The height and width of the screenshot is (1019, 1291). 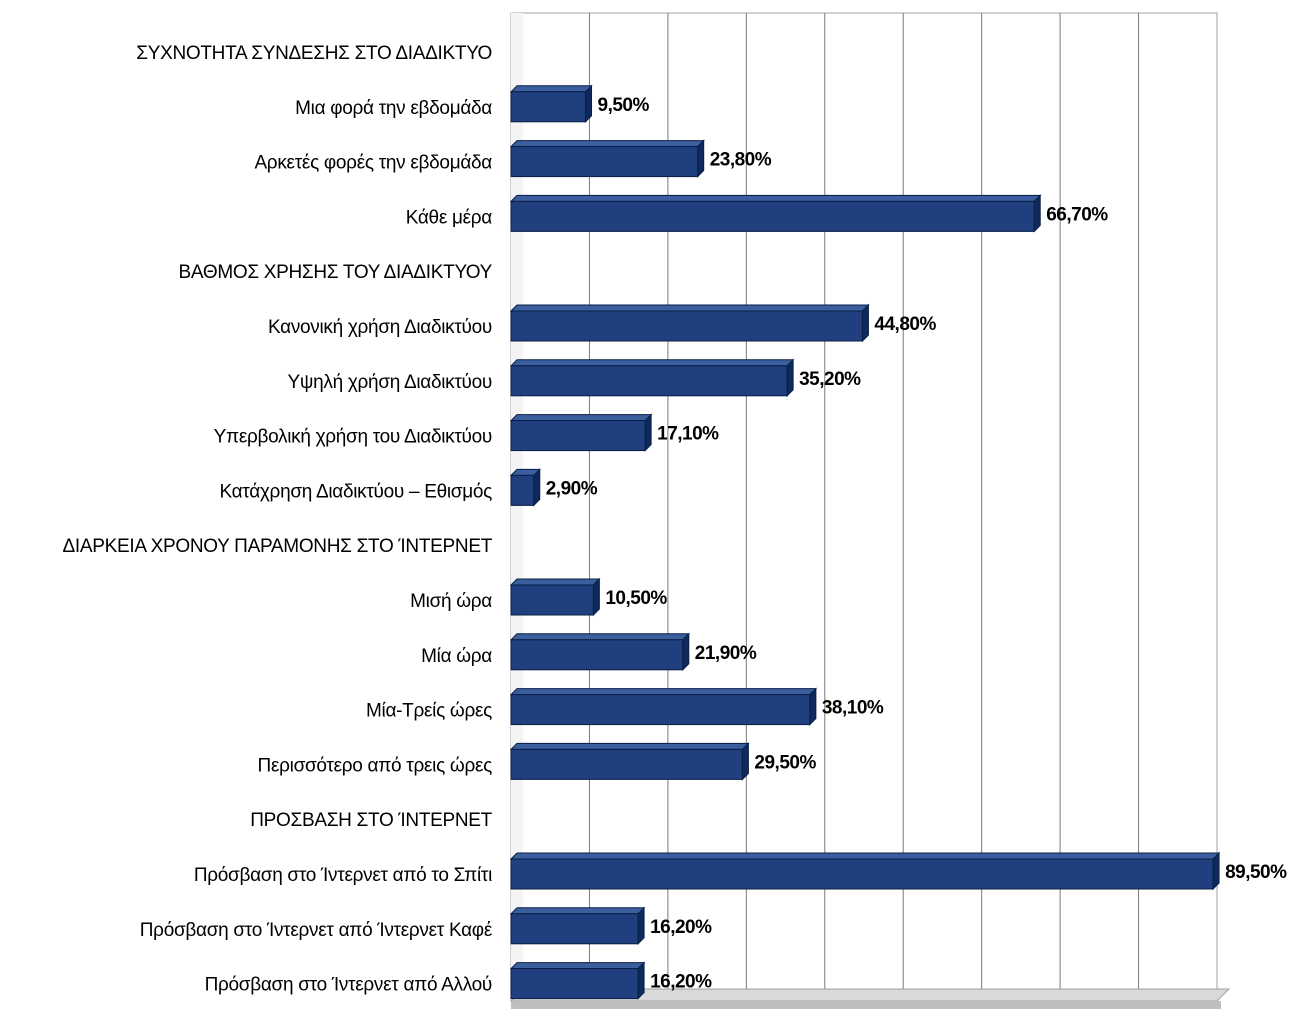 I want to click on data-label: 2,90%, so click(x=572, y=488).